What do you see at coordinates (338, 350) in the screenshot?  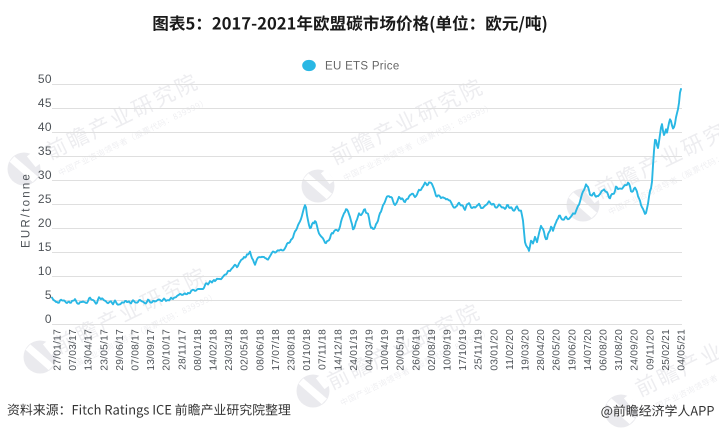 I see `svg-text: 14/12/18` at bounding box center [338, 350].